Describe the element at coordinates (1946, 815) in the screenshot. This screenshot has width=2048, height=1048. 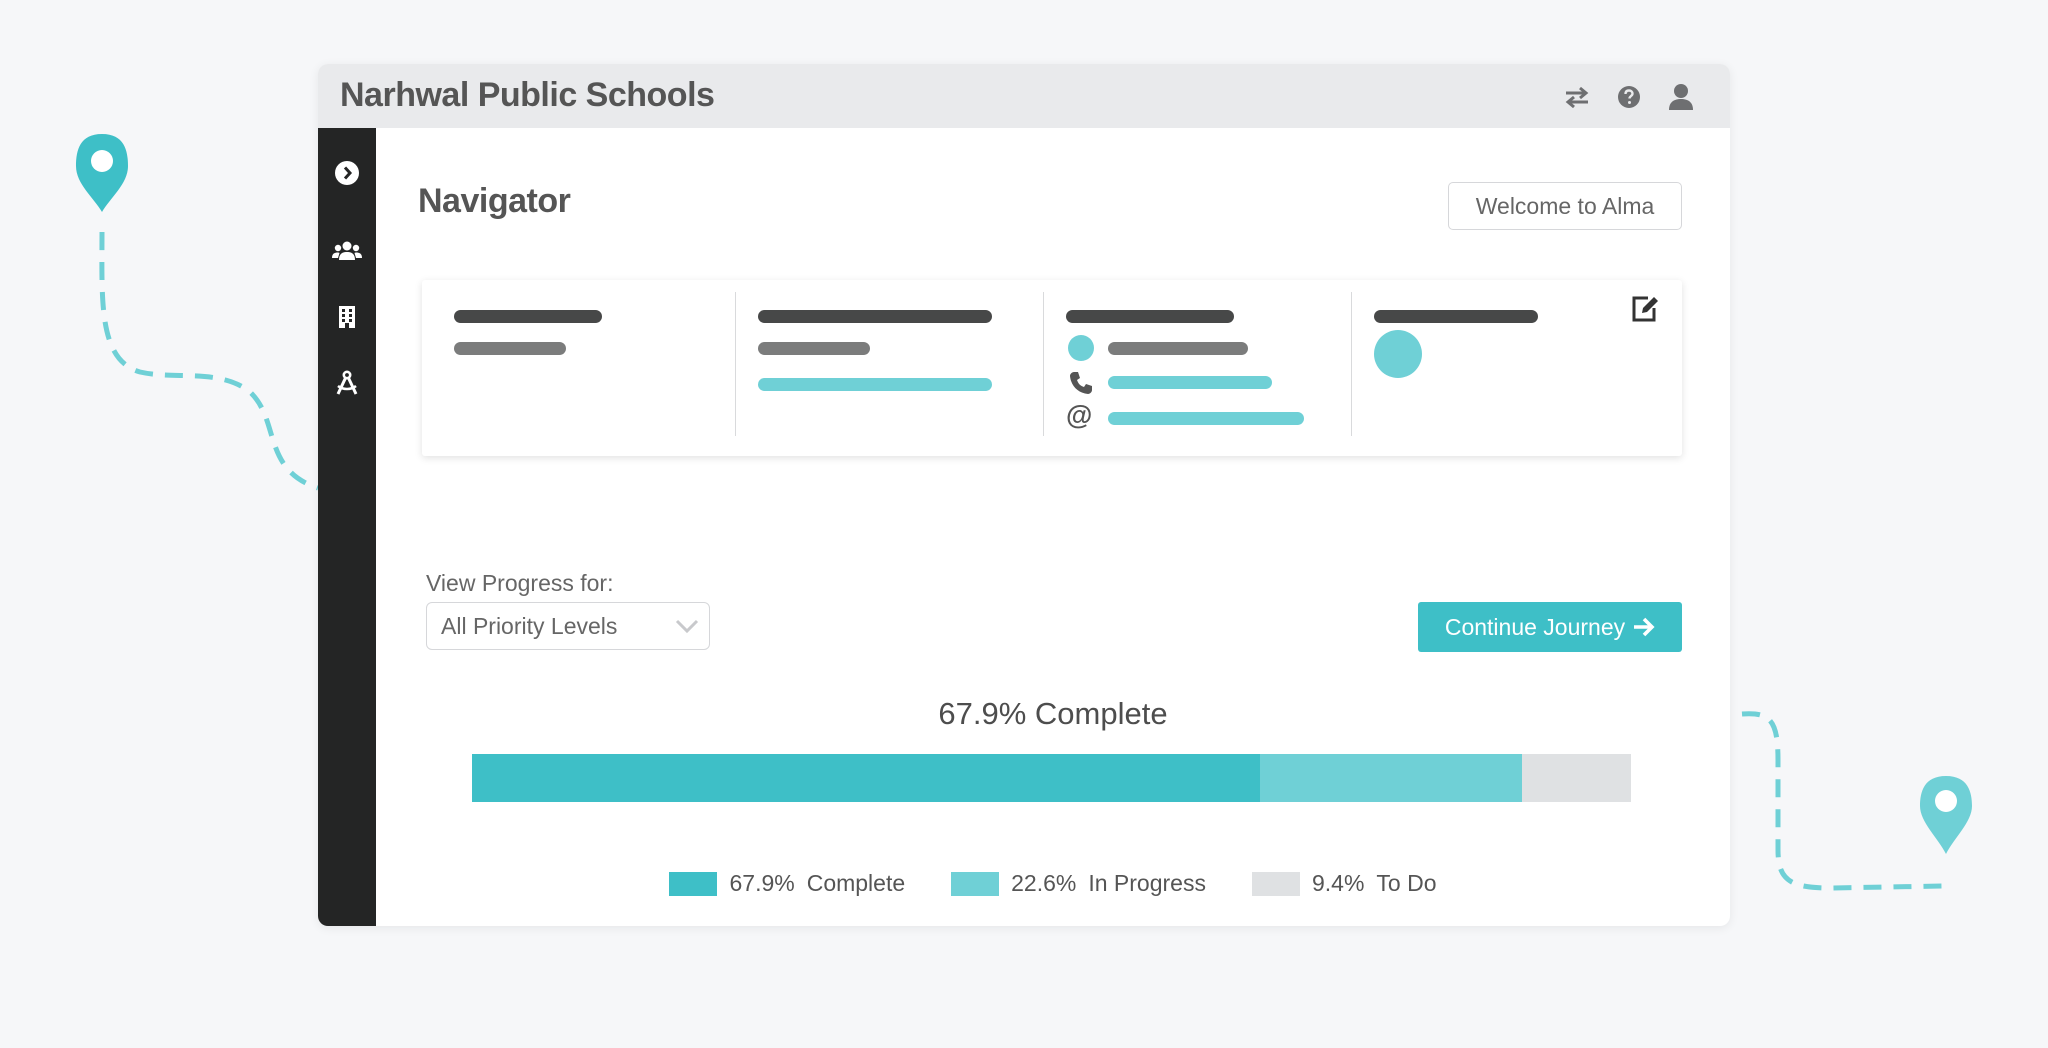
I see `map-pin-right-icon` at that location.